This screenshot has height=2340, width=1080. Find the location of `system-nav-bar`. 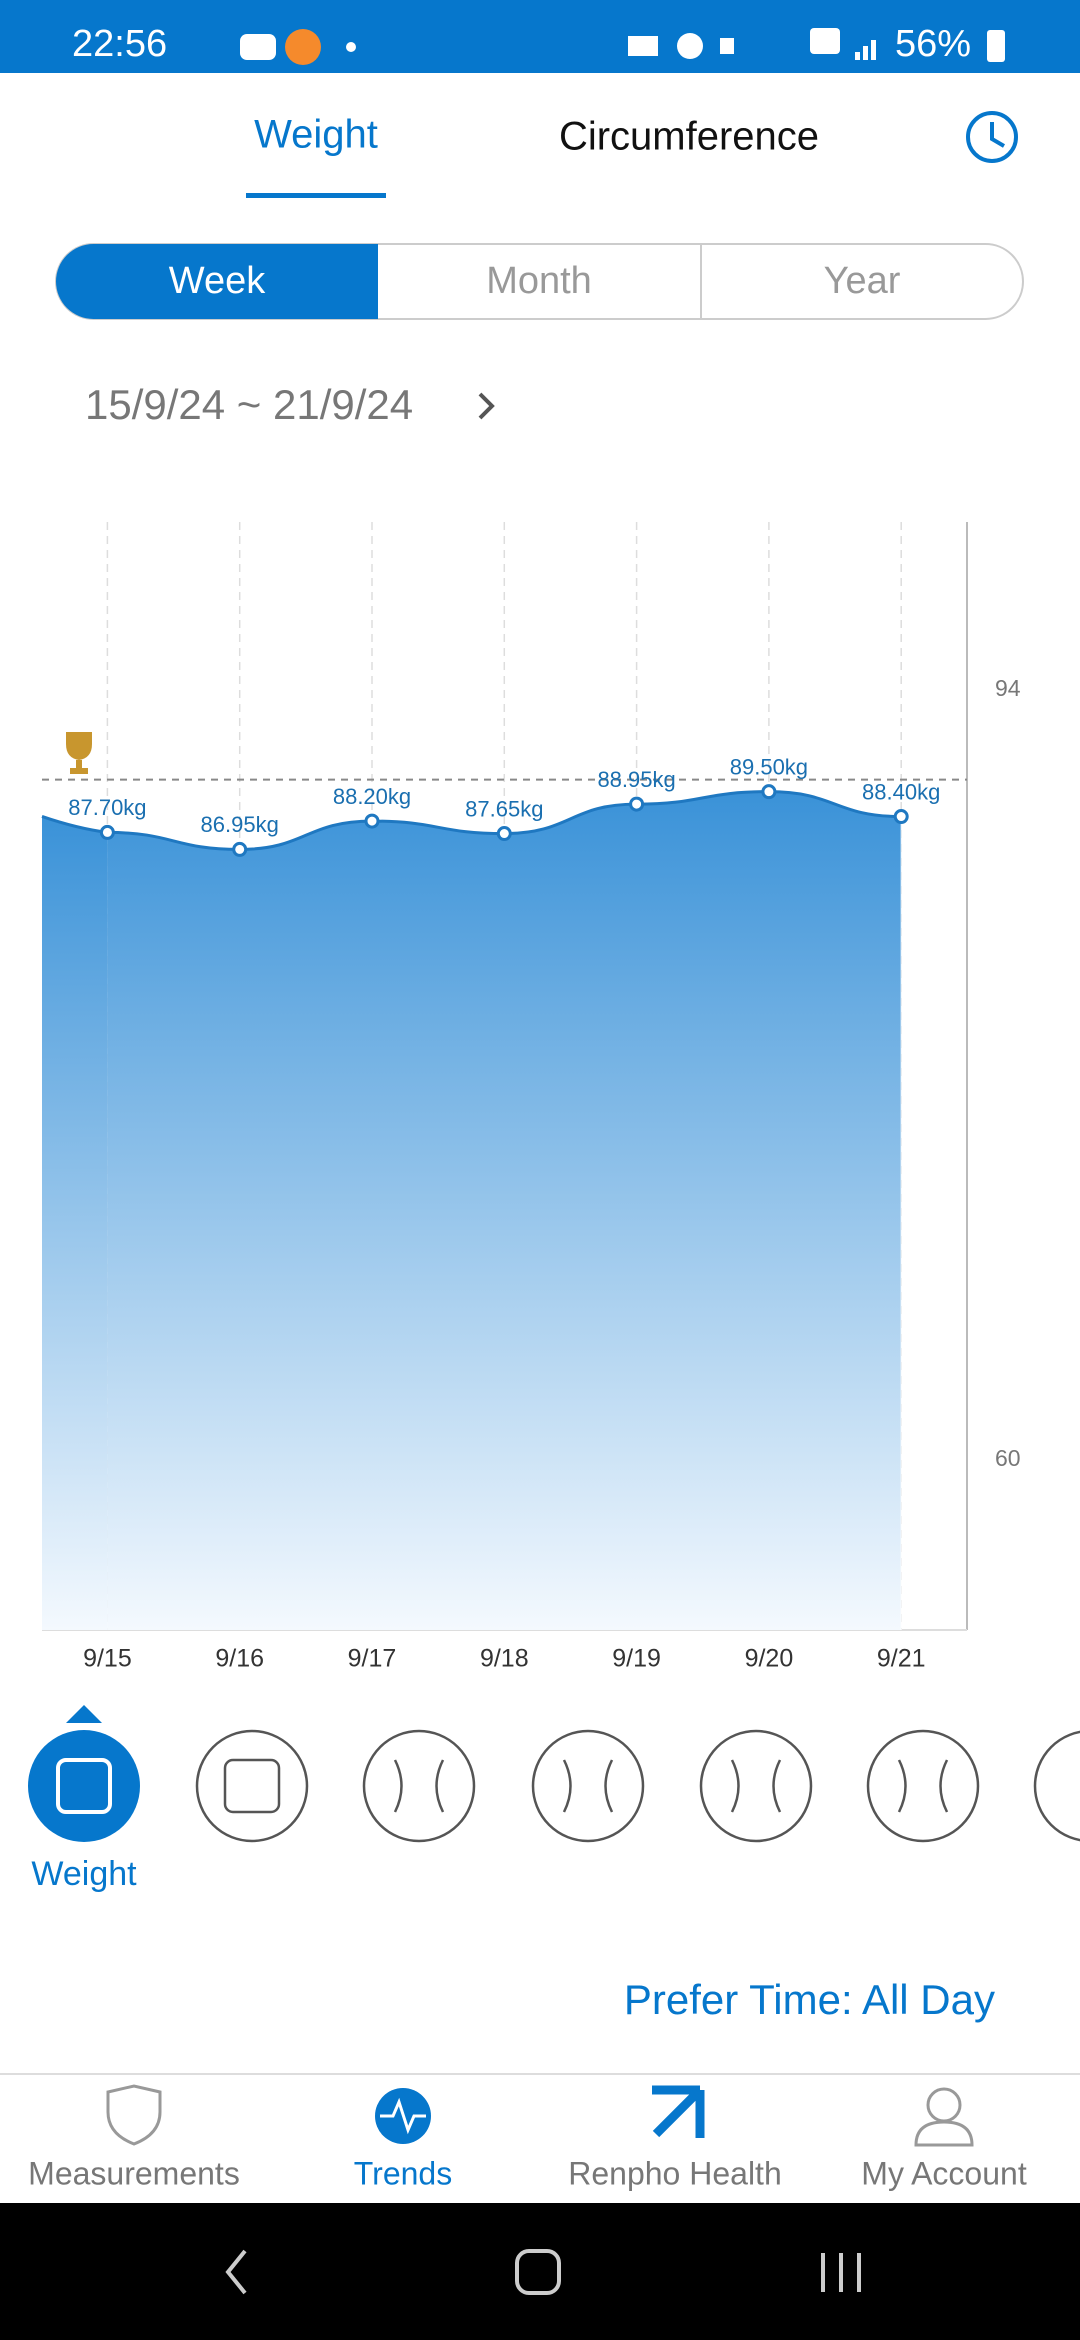

system-nav-bar is located at coordinates (540, 2271).